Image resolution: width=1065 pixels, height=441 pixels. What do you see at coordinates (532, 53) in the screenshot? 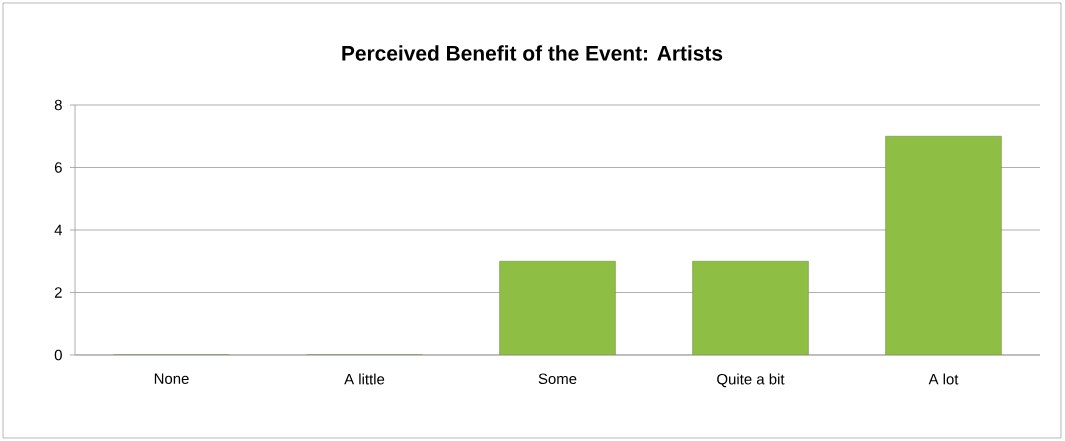
I see `chart-title: Perceived Benefit of the Event: Artists` at bounding box center [532, 53].